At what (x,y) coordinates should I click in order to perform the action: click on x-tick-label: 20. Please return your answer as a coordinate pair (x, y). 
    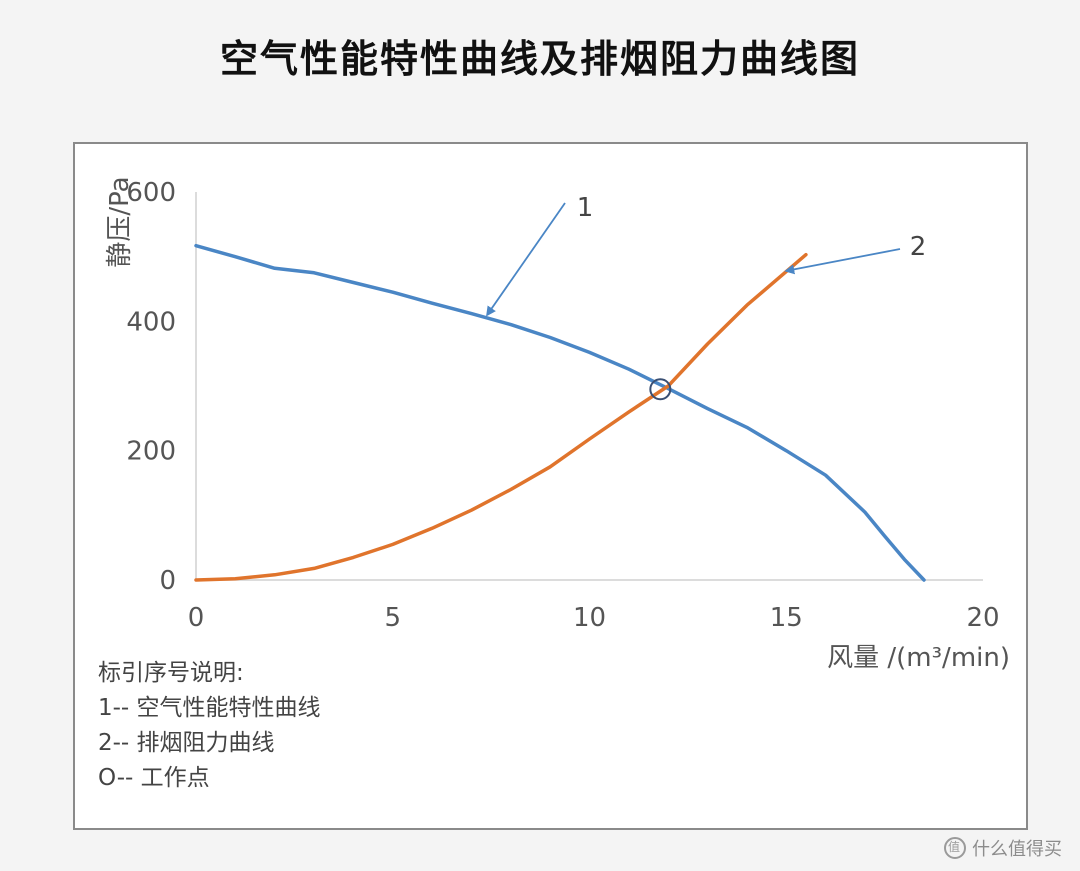
    Looking at the image, I should click on (982, 618).